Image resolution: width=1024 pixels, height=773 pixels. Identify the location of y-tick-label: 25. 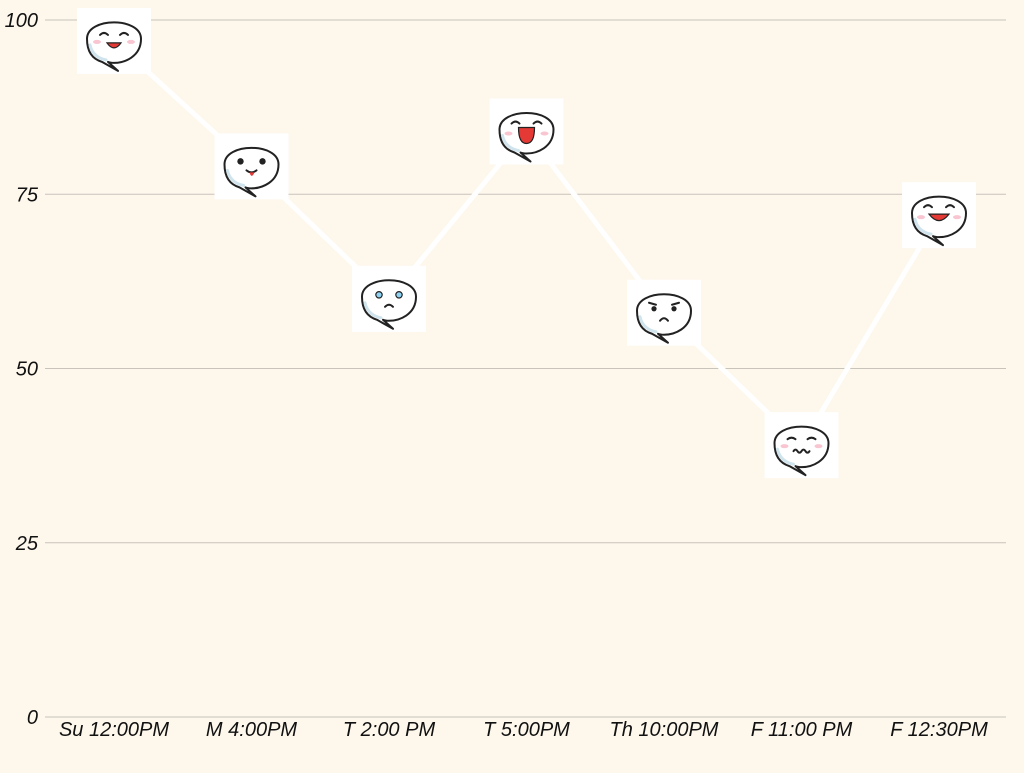
(27, 544).